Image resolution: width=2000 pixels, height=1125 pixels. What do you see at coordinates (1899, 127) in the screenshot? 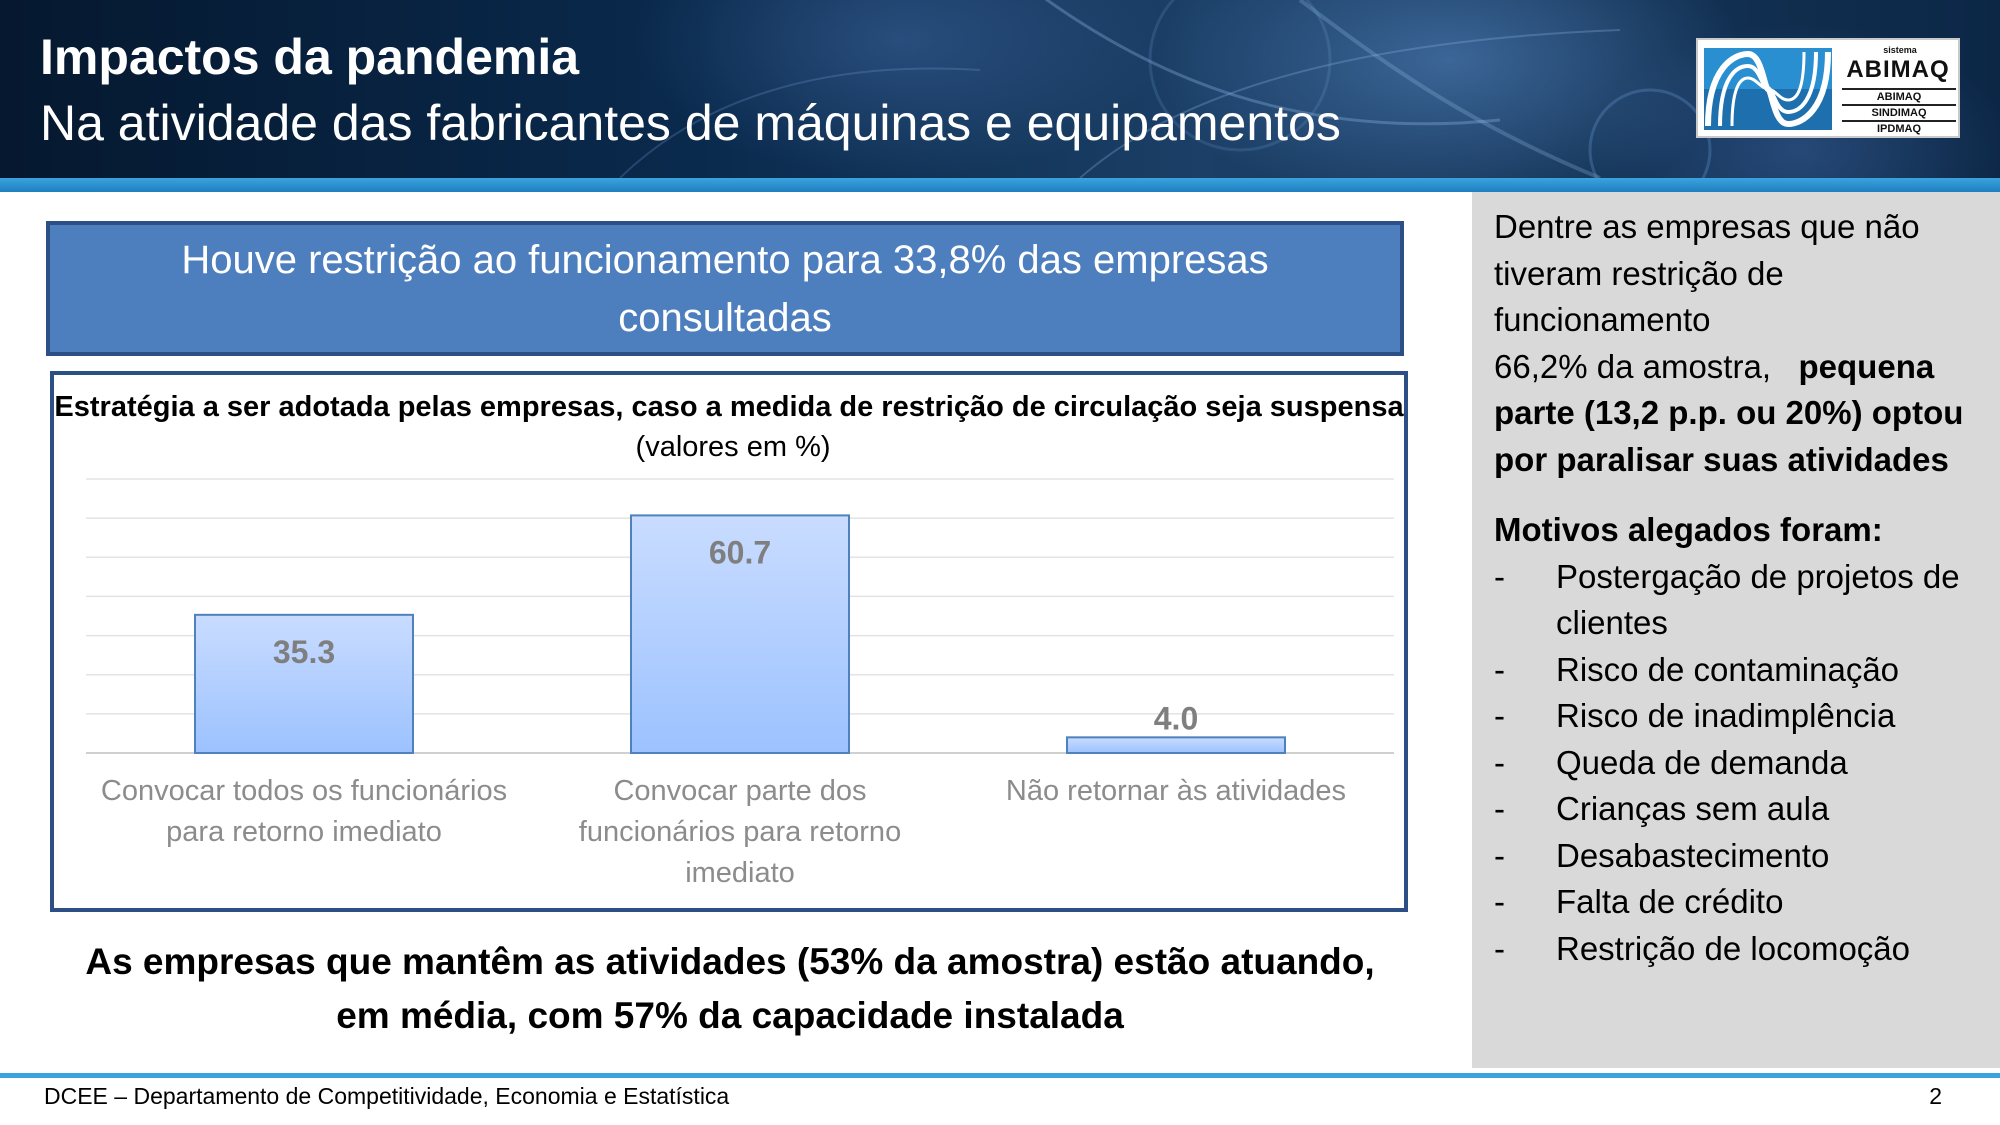
I see `logo-row-ipdmaq: IPDMAQ` at bounding box center [1899, 127].